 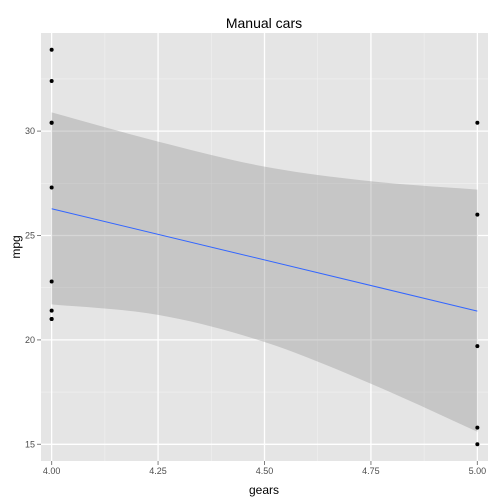 I want to click on x-tick-label: 4.25, so click(x=158, y=471).